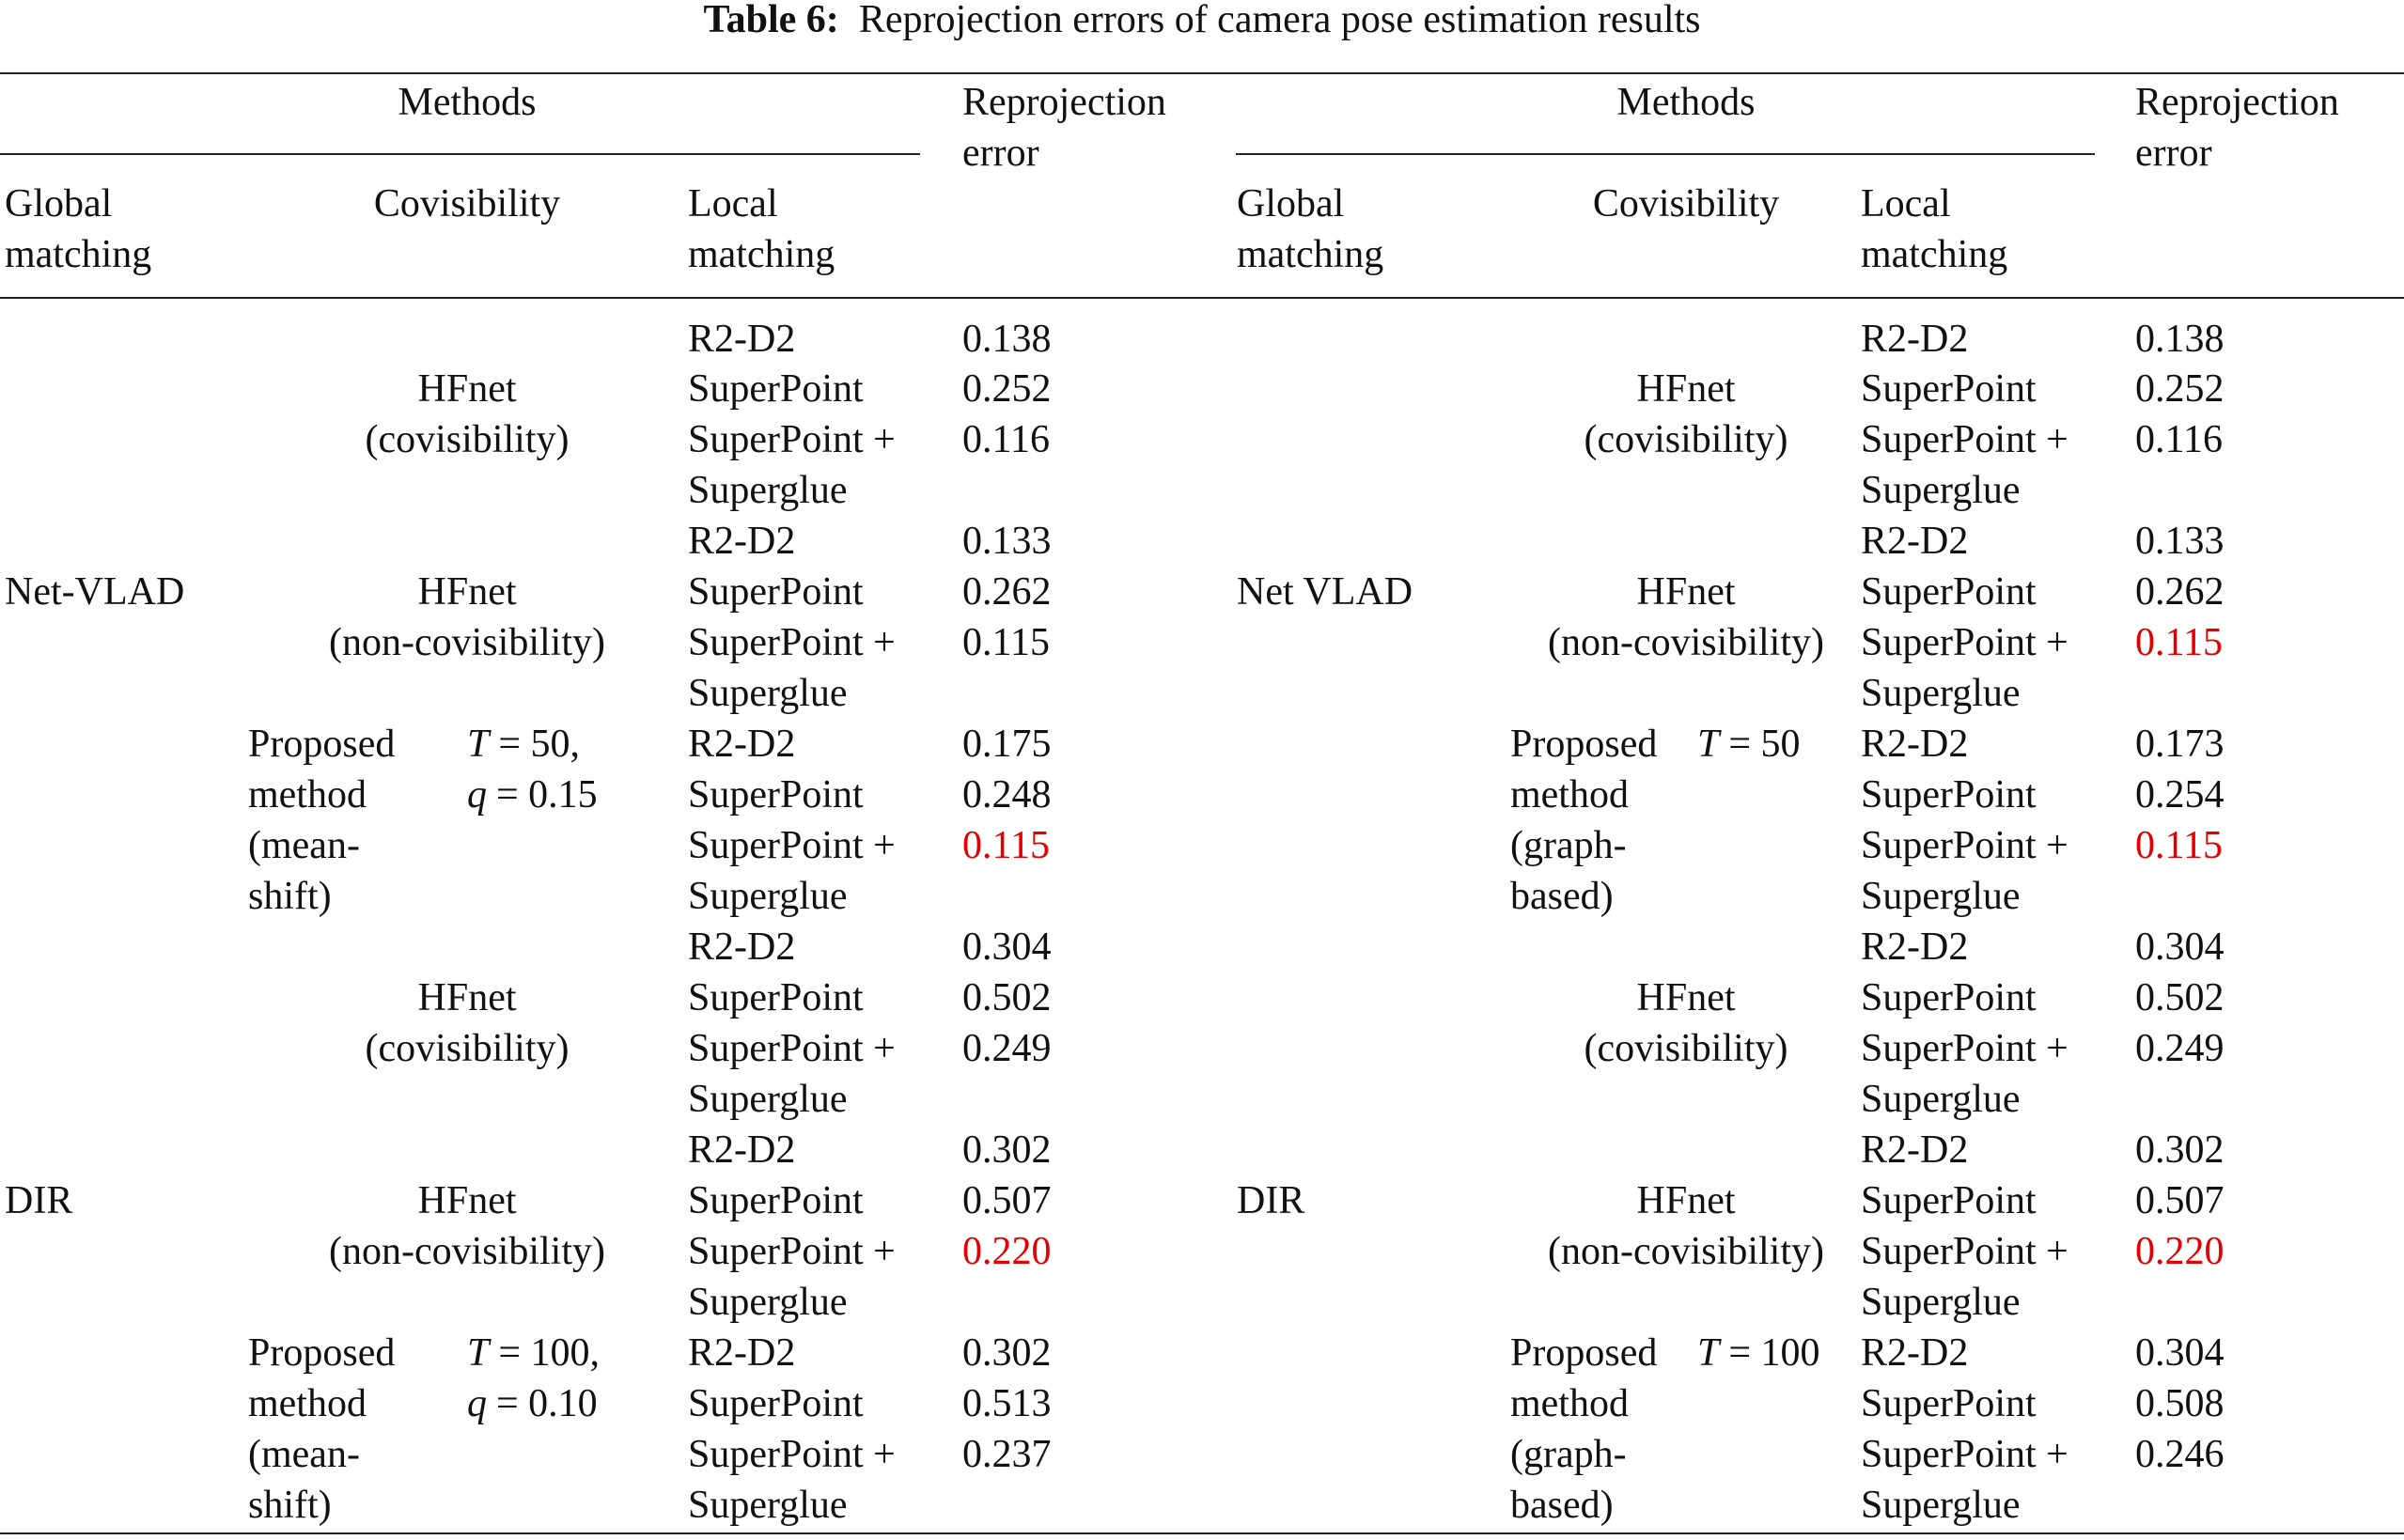 The height and width of the screenshot is (1540, 2404). What do you see at coordinates (1202, 73) in the screenshot?
I see `top-rule` at bounding box center [1202, 73].